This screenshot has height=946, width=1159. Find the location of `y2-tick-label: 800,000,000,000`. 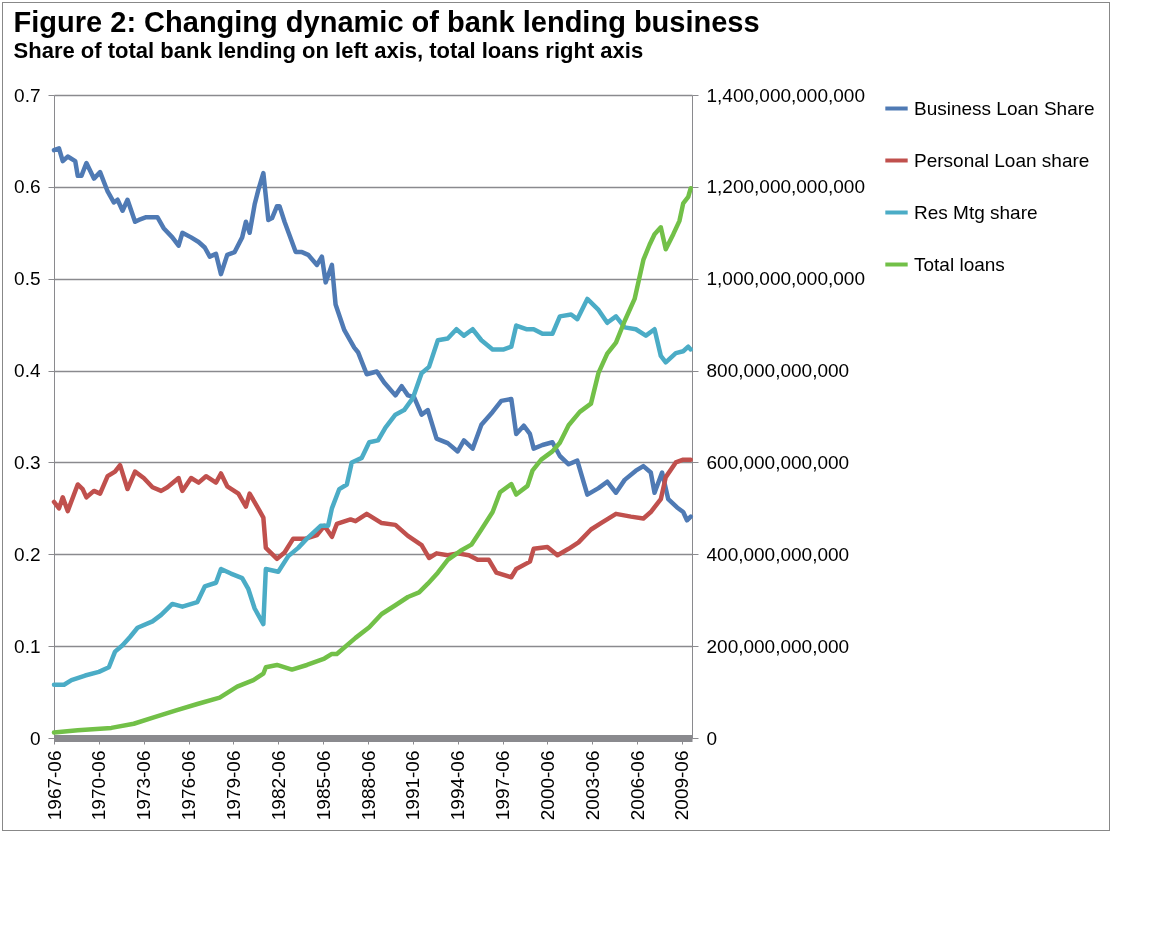

y2-tick-label: 800,000,000,000 is located at coordinates (778, 371).